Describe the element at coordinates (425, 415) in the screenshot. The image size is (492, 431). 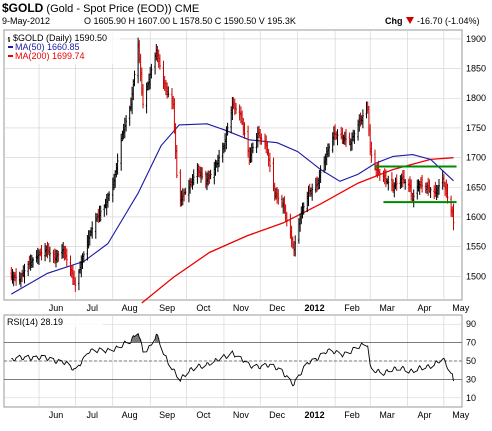
I see `rsi-x-tick-label: Apr` at that location.